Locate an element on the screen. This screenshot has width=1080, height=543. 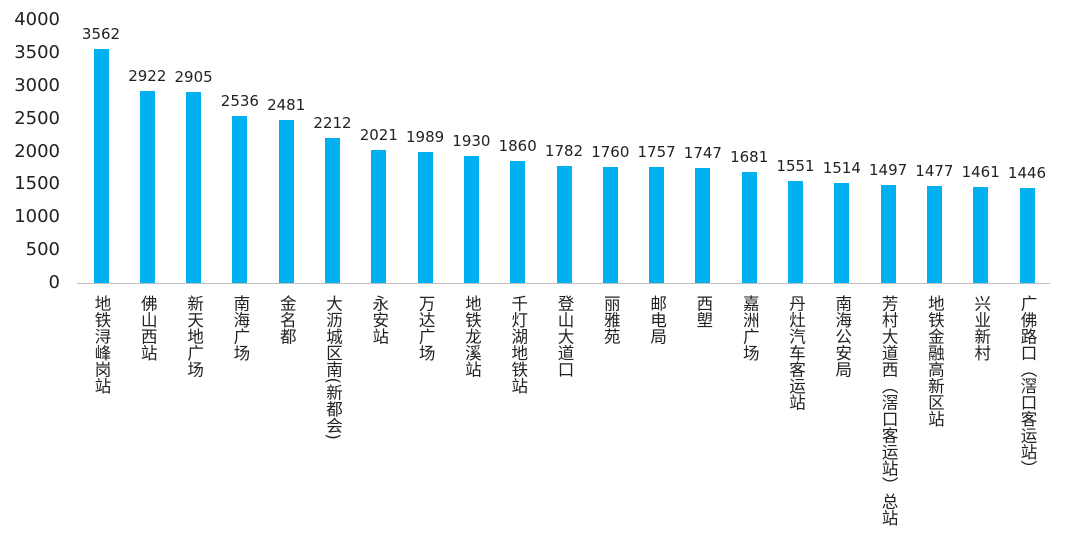
data-label: 1747 is located at coordinates (702, 153).